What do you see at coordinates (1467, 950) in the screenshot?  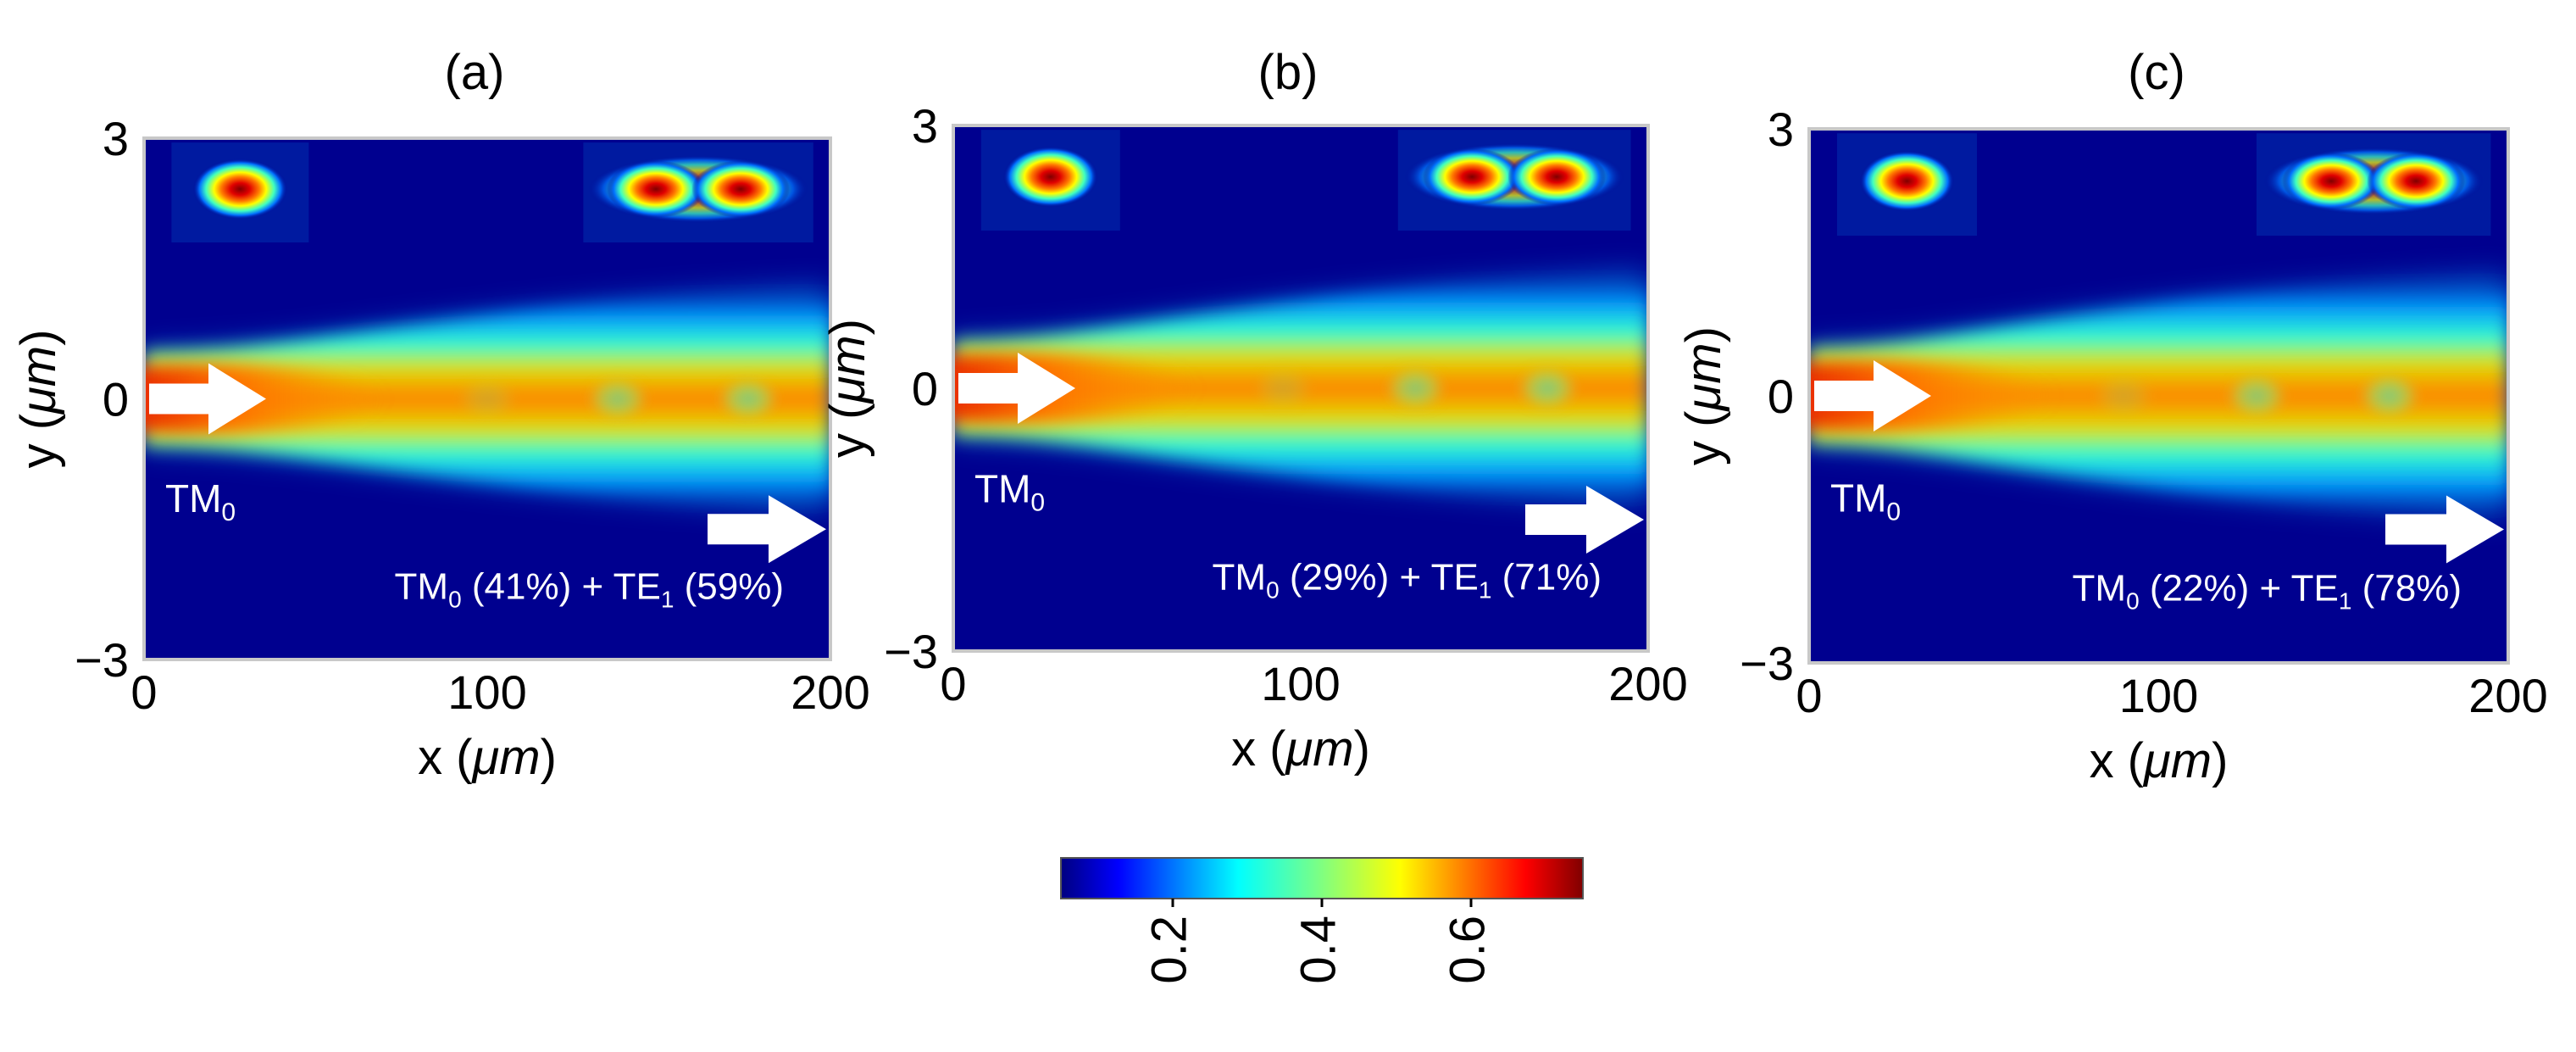 I see `colorbar-tick-label: 0.6` at bounding box center [1467, 950].